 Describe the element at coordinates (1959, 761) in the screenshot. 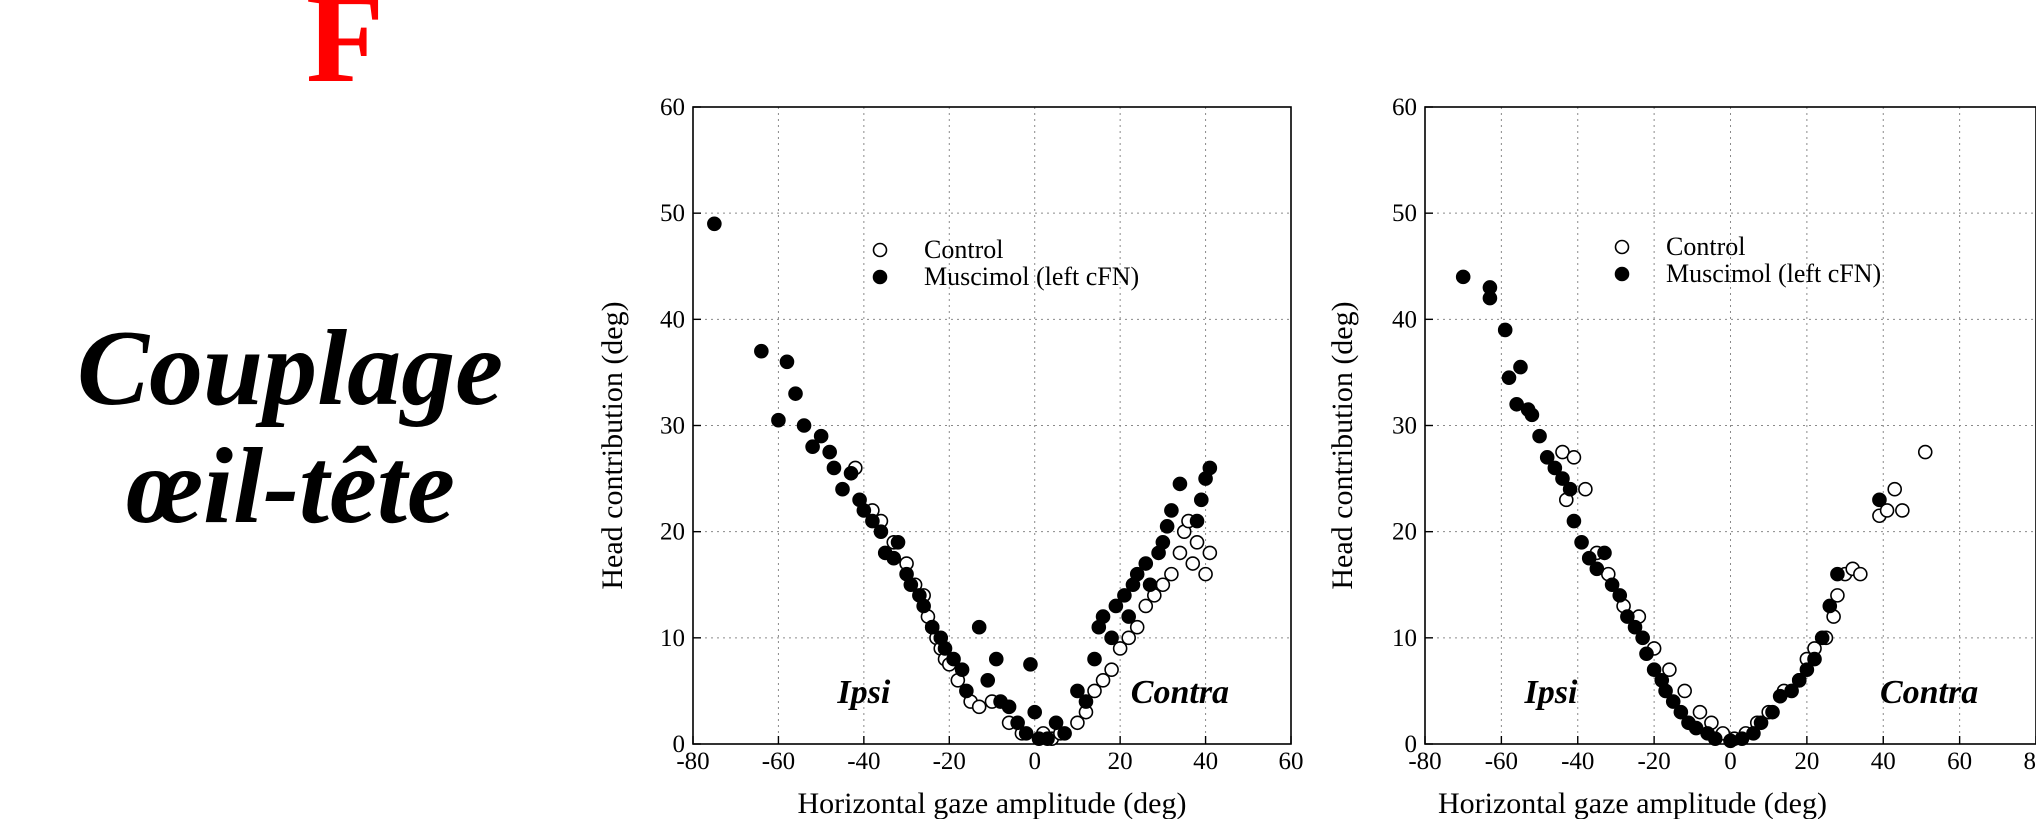

I see `x-tick-label: 60` at that location.